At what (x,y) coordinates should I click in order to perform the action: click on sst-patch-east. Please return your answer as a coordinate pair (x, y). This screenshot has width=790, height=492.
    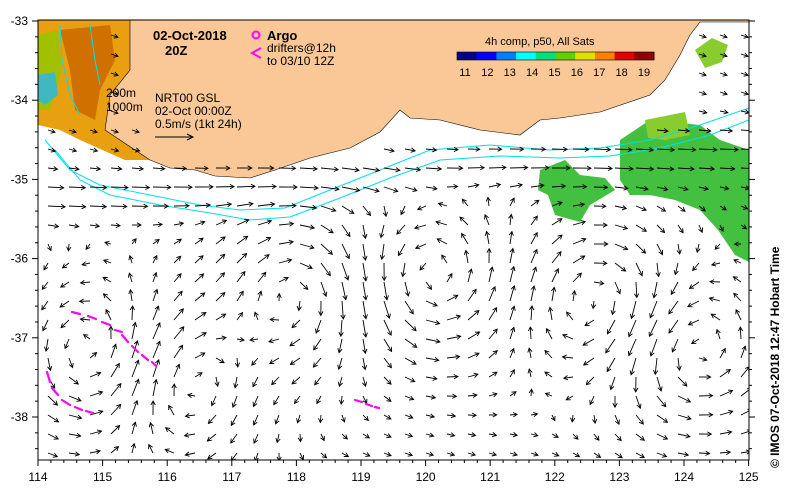
    Looking at the image, I should click on (576, 191).